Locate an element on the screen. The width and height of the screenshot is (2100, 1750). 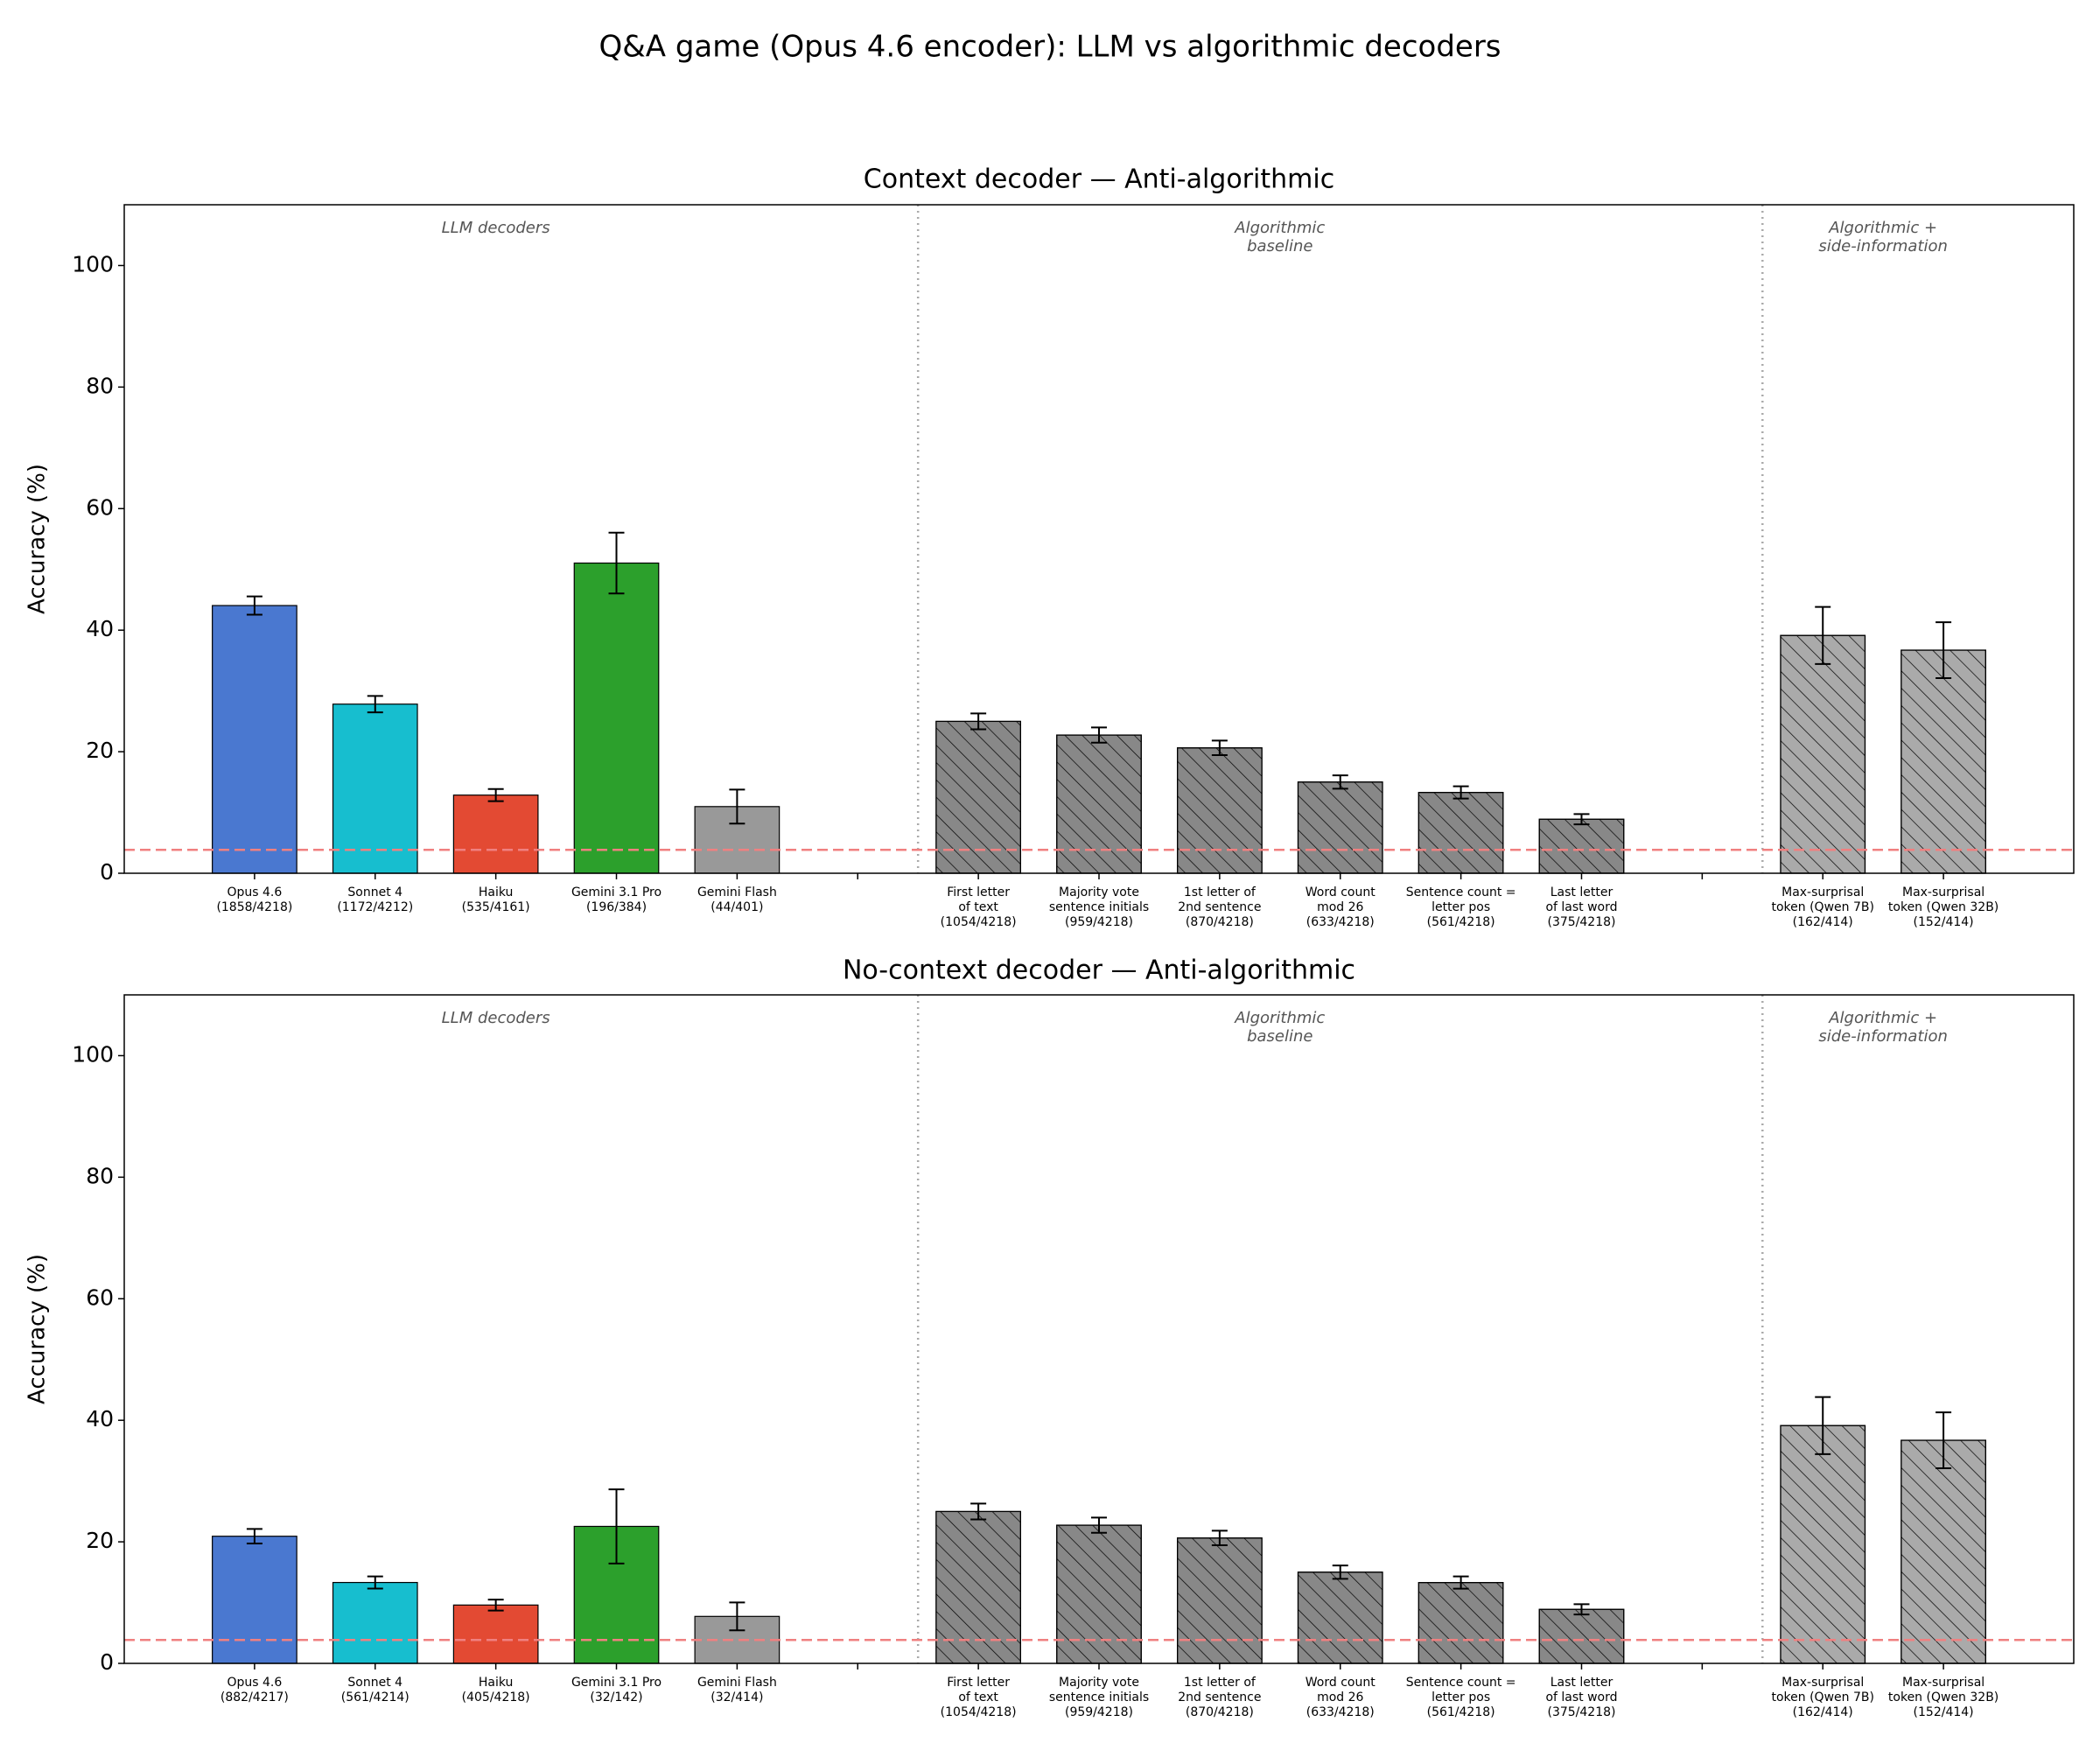
x-tick-label: 1st letter of 2nd sentence (870/4218) is located at coordinates (1219, 907).